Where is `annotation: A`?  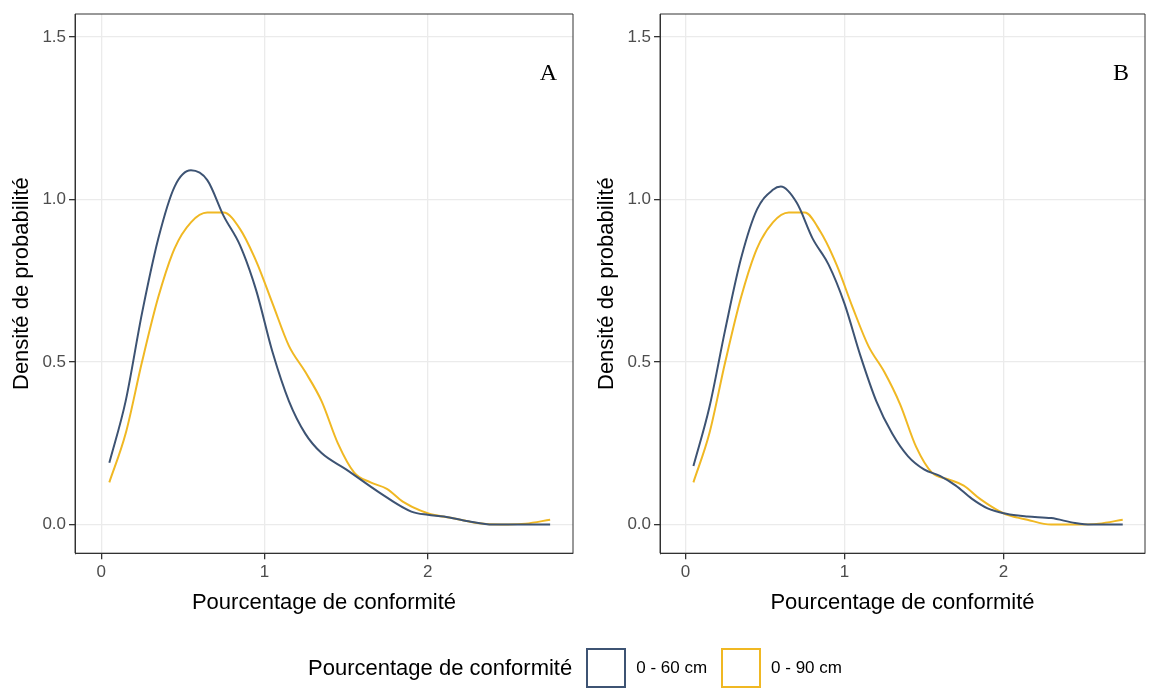
annotation: A is located at coordinates (548, 72).